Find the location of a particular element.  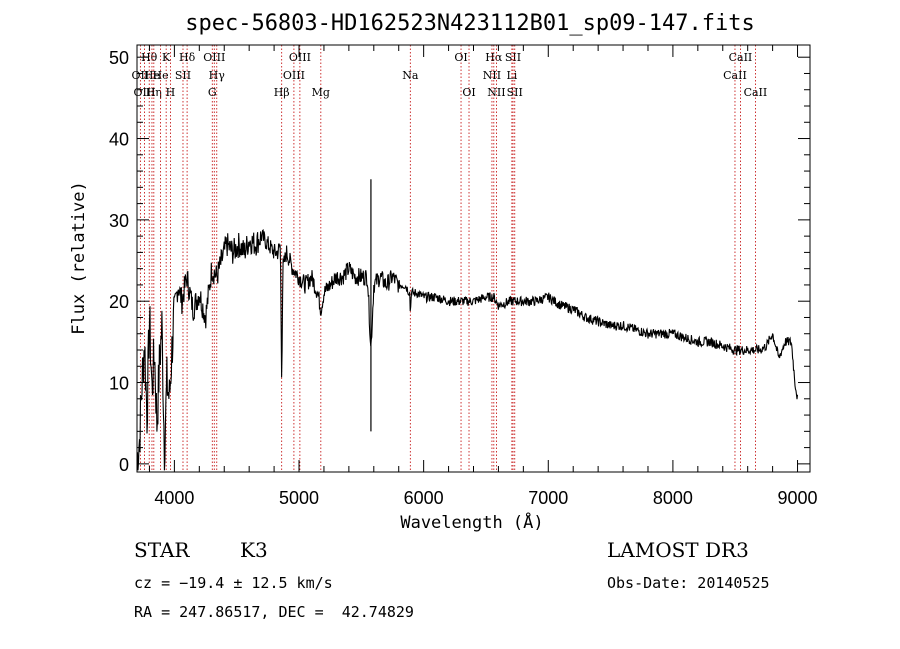

line-label-28: CaII is located at coordinates (756, 92).